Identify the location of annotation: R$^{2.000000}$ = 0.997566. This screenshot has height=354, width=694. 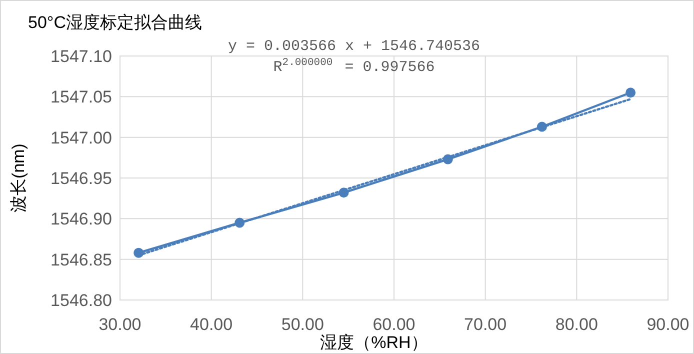
(354, 66).